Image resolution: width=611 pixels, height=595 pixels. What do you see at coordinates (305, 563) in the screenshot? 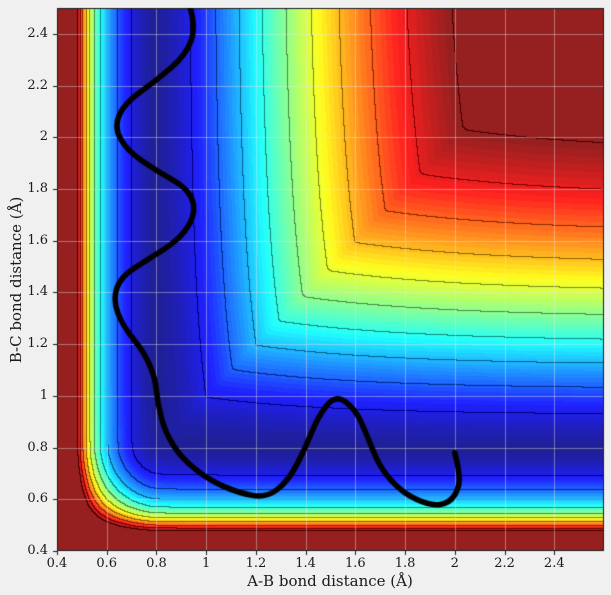
I see `x-tick-label: 1.4` at bounding box center [305, 563].